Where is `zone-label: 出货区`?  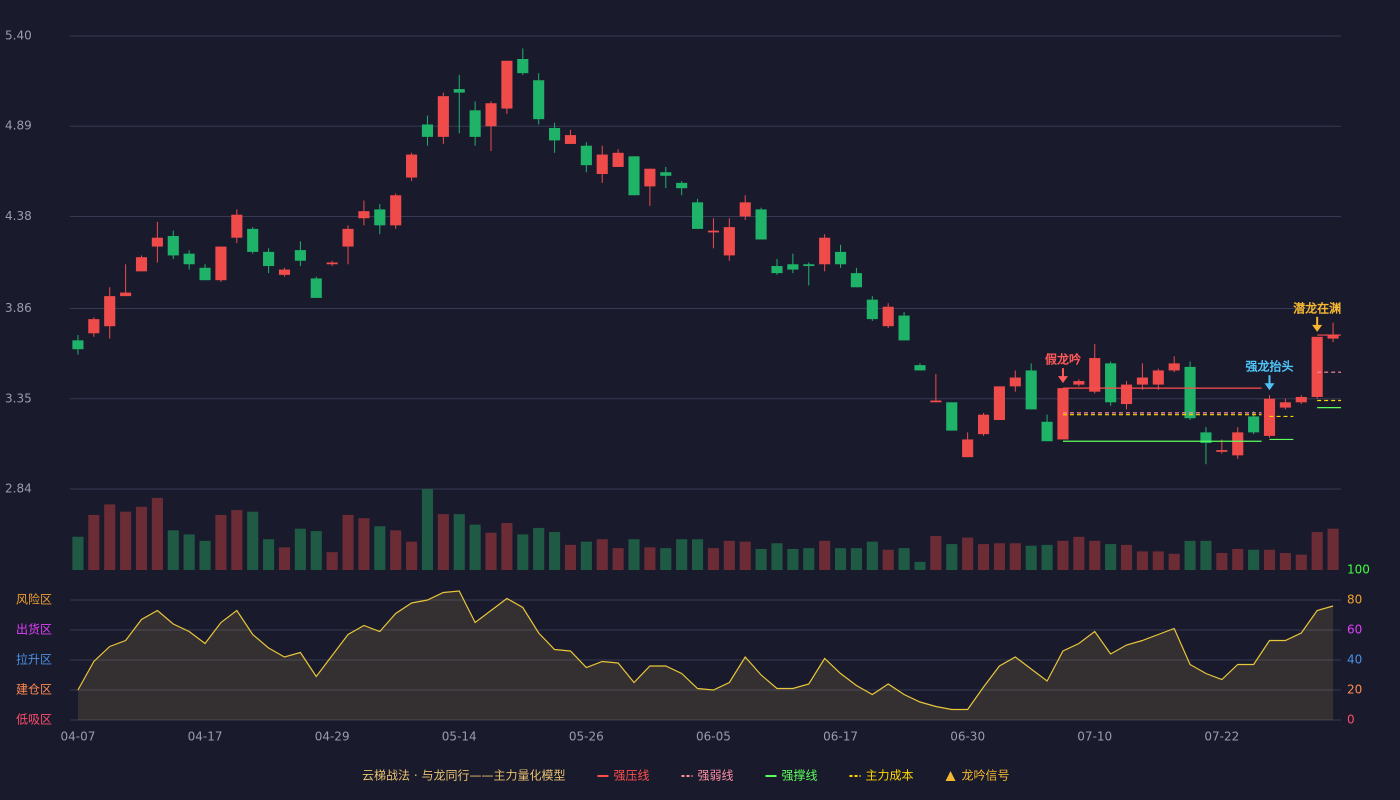
zone-label: 出货区 is located at coordinates (34, 629).